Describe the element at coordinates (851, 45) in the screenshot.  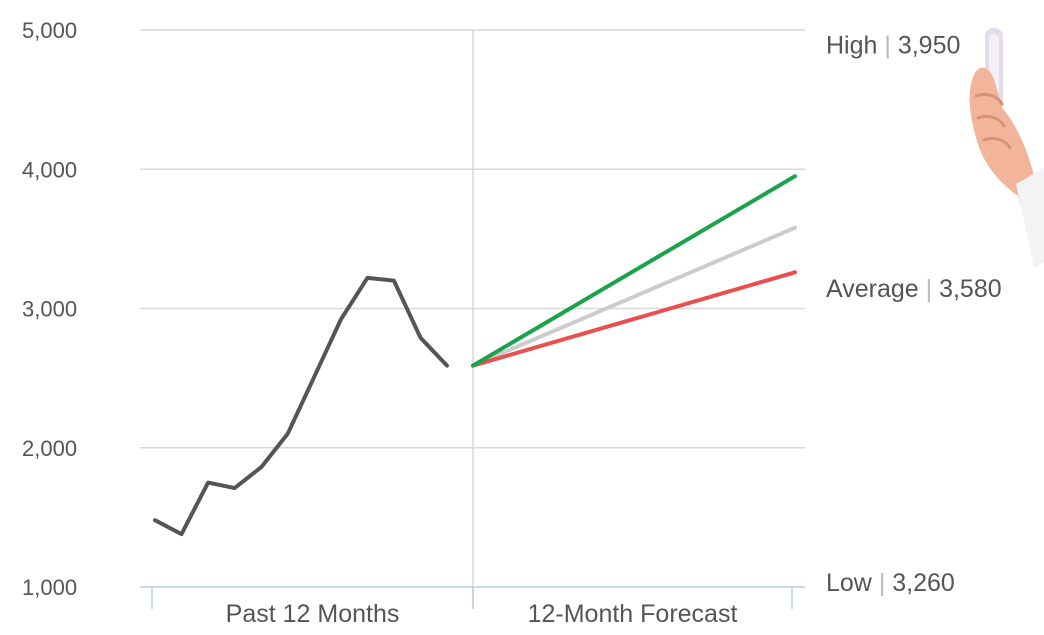
I see `annotation-name: High` at that location.